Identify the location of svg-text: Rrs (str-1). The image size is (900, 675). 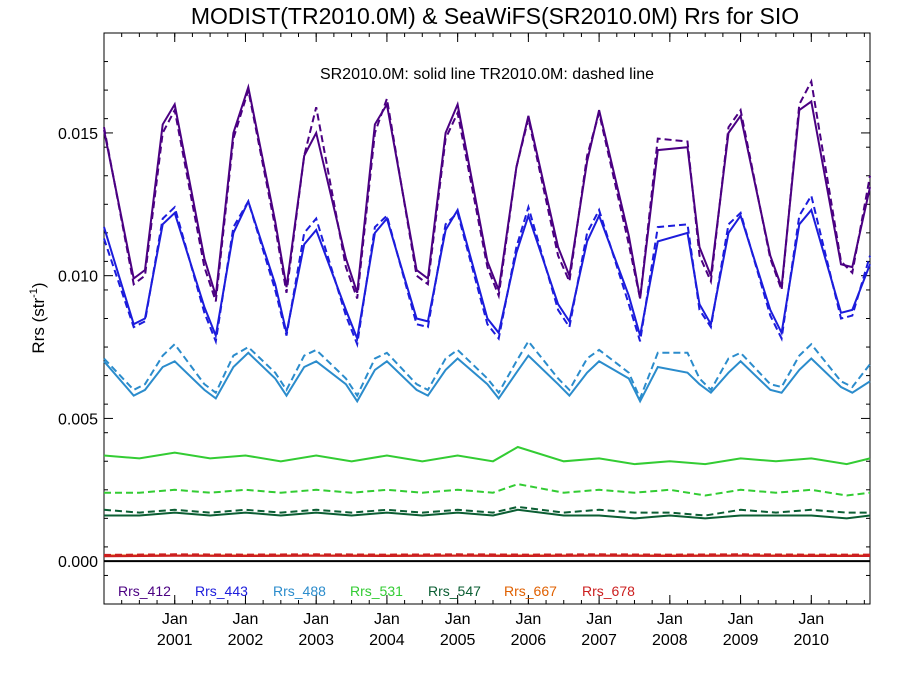
(38, 317).